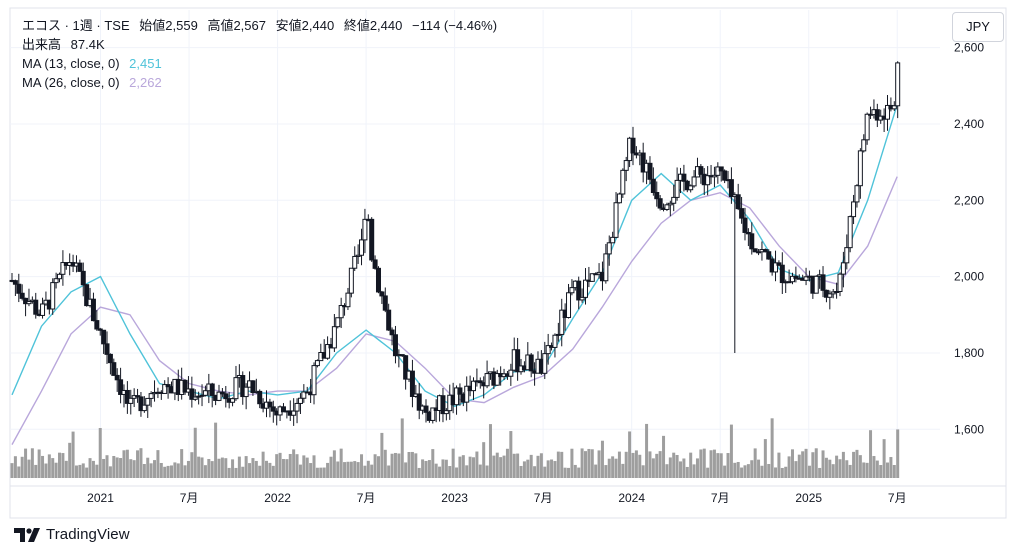 Image resolution: width=1024 pixels, height=558 pixels. I want to click on time-tick-label: 2024, so click(631, 498).